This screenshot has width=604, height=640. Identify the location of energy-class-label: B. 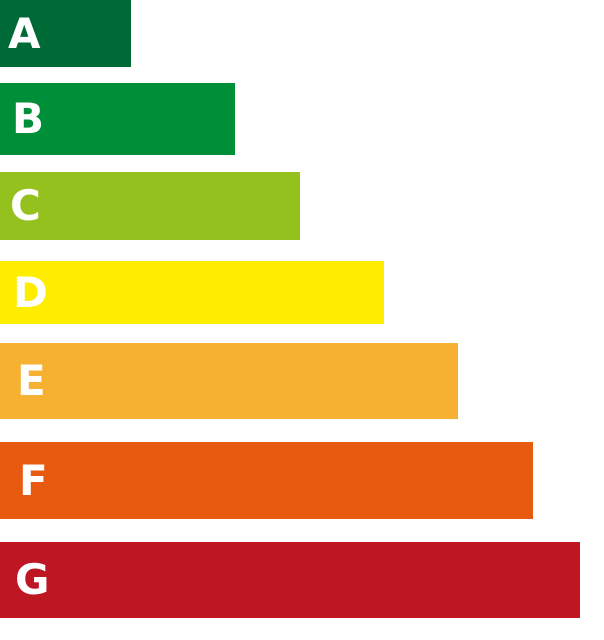
(28, 118).